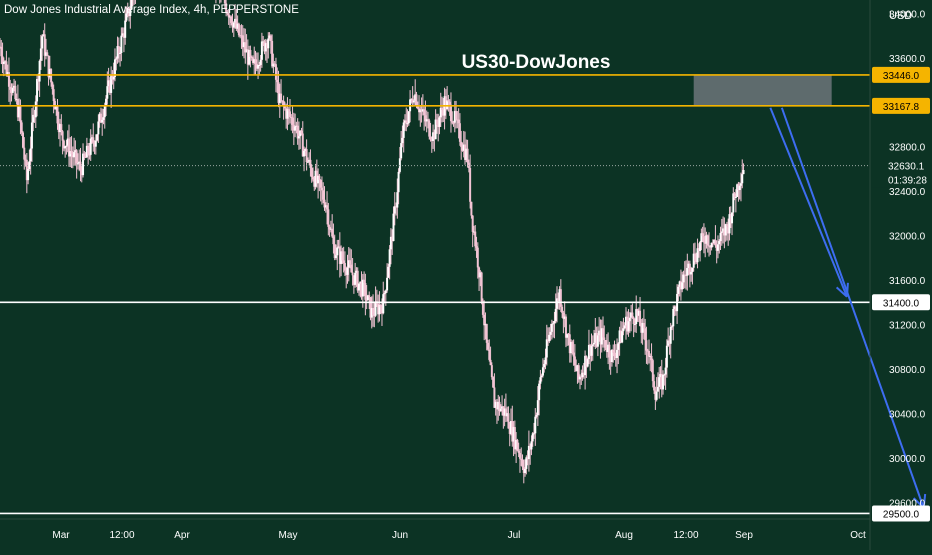 Image resolution: width=932 pixels, height=555 pixels. What do you see at coordinates (762, 90) in the screenshot?
I see `supply-zone` at bounding box center [762, 90].